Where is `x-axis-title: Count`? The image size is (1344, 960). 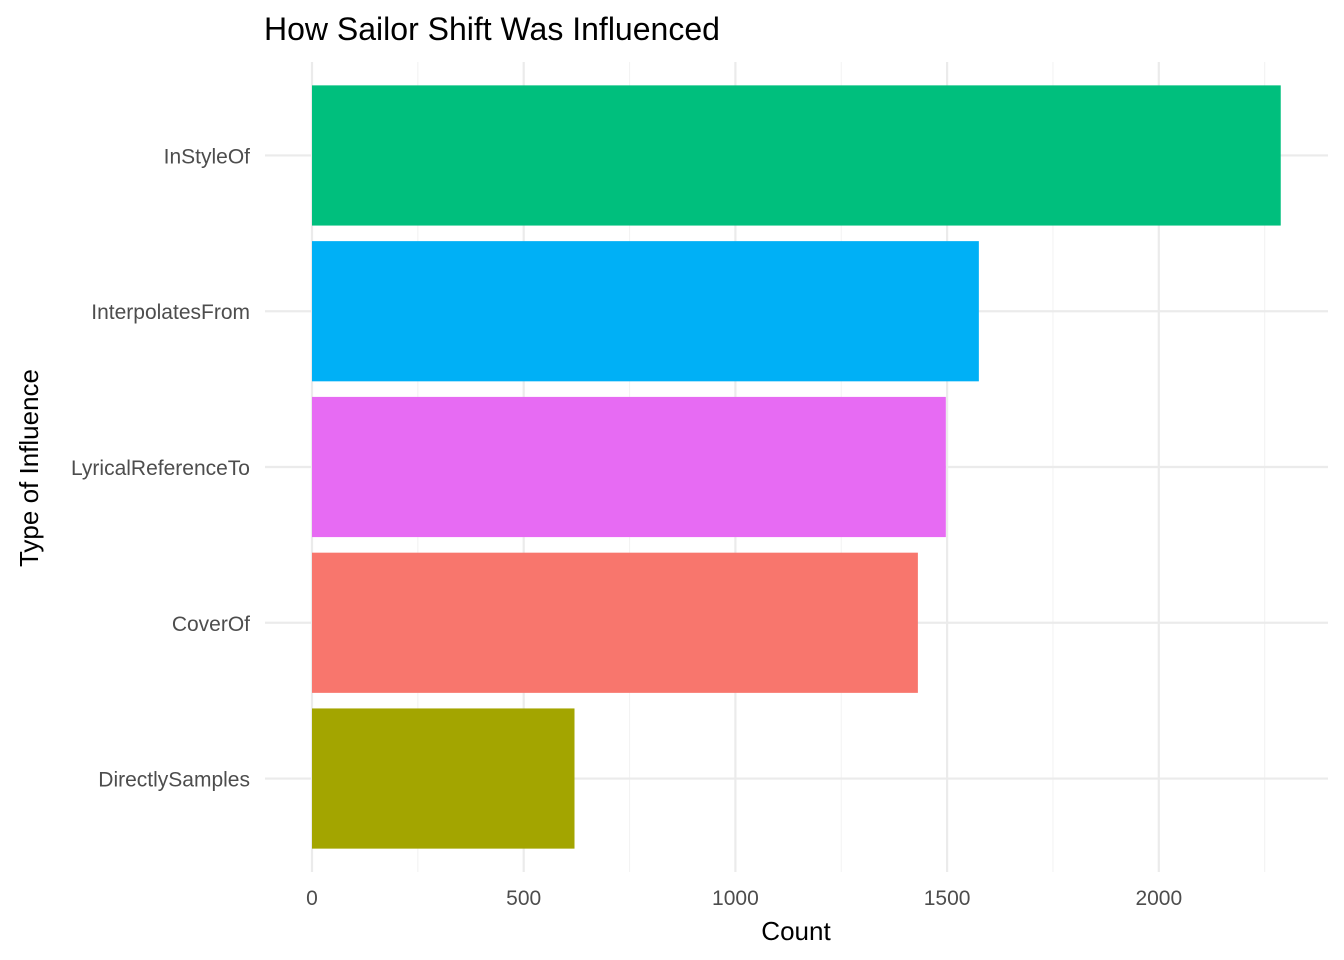 x-axis-title: Count is located at coordinates (796, 931).